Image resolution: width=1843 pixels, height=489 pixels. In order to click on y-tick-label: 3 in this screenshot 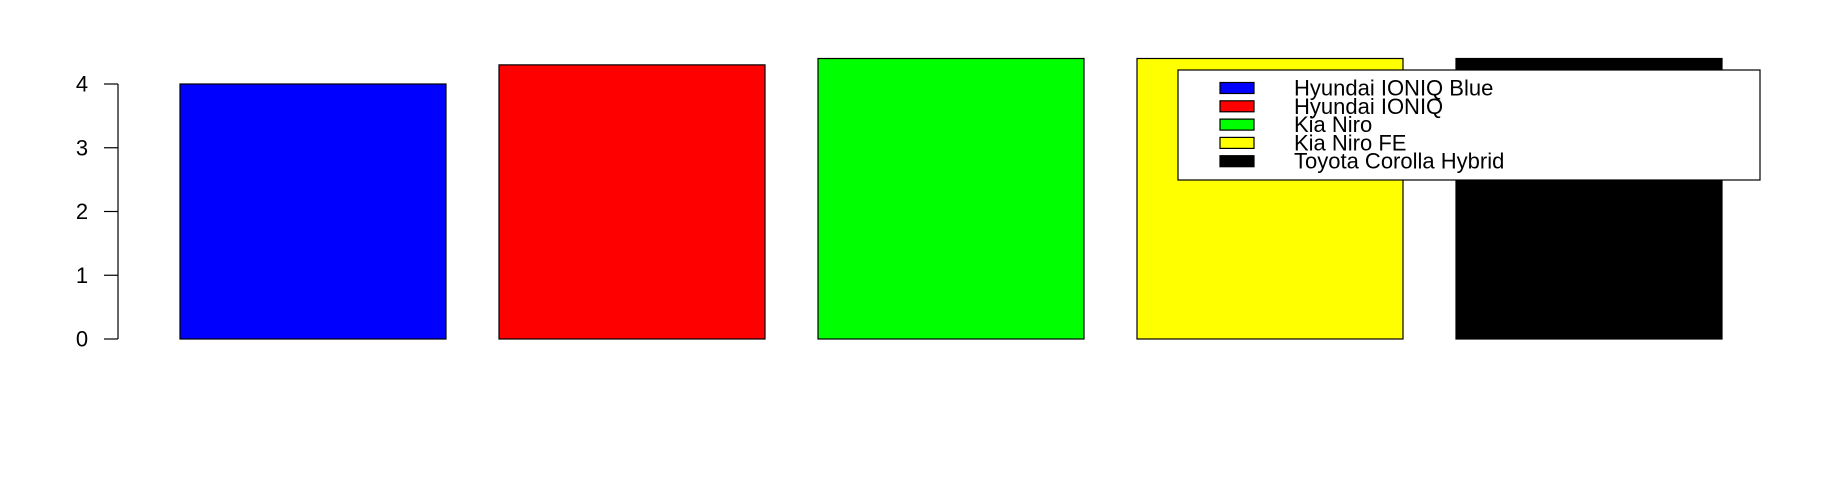, I will do `click(82, 147)`.